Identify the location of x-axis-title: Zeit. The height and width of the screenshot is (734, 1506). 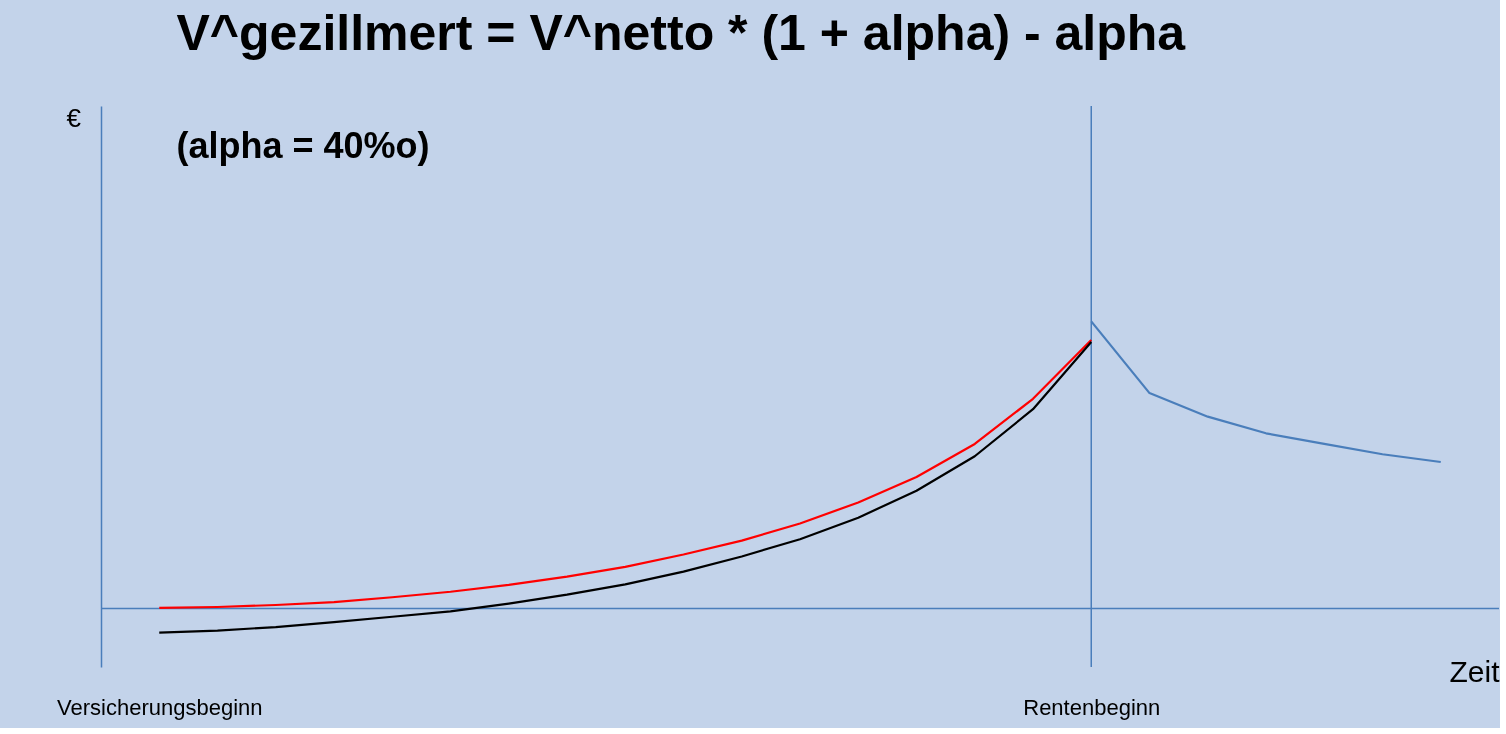
(1475, 671).